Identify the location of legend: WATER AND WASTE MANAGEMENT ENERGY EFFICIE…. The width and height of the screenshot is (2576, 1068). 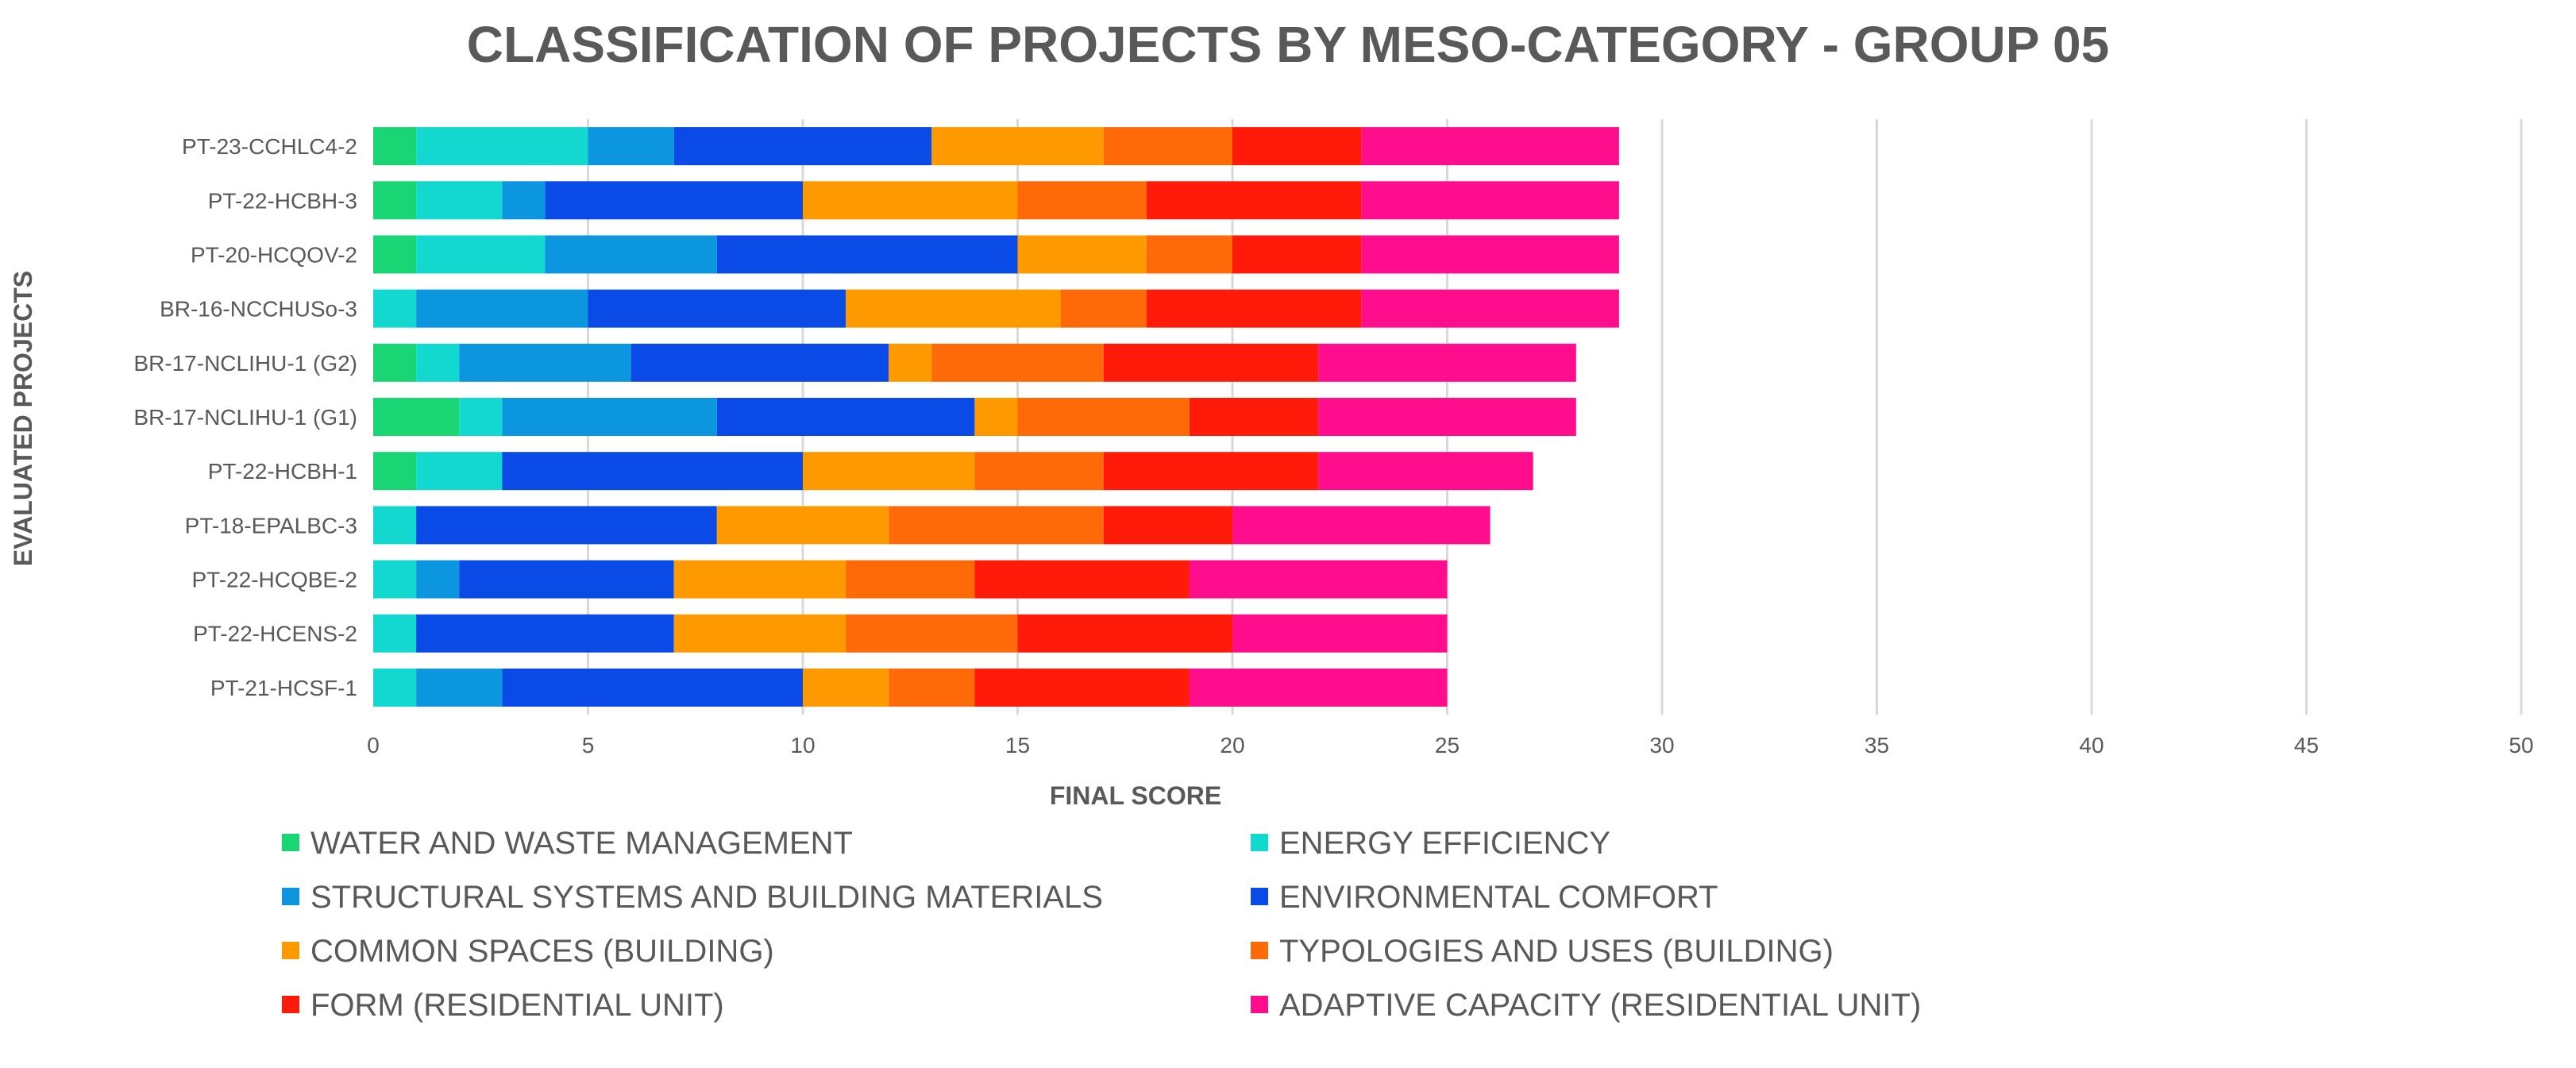
(1101, 924).